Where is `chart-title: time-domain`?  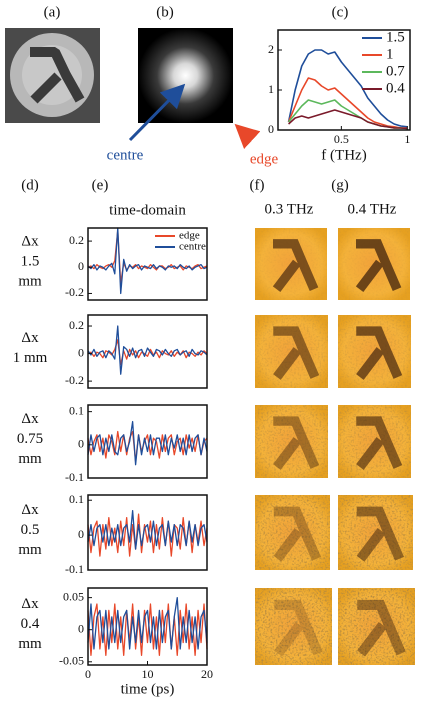 chart-title: time-domain is located at coordinates (147, 210).